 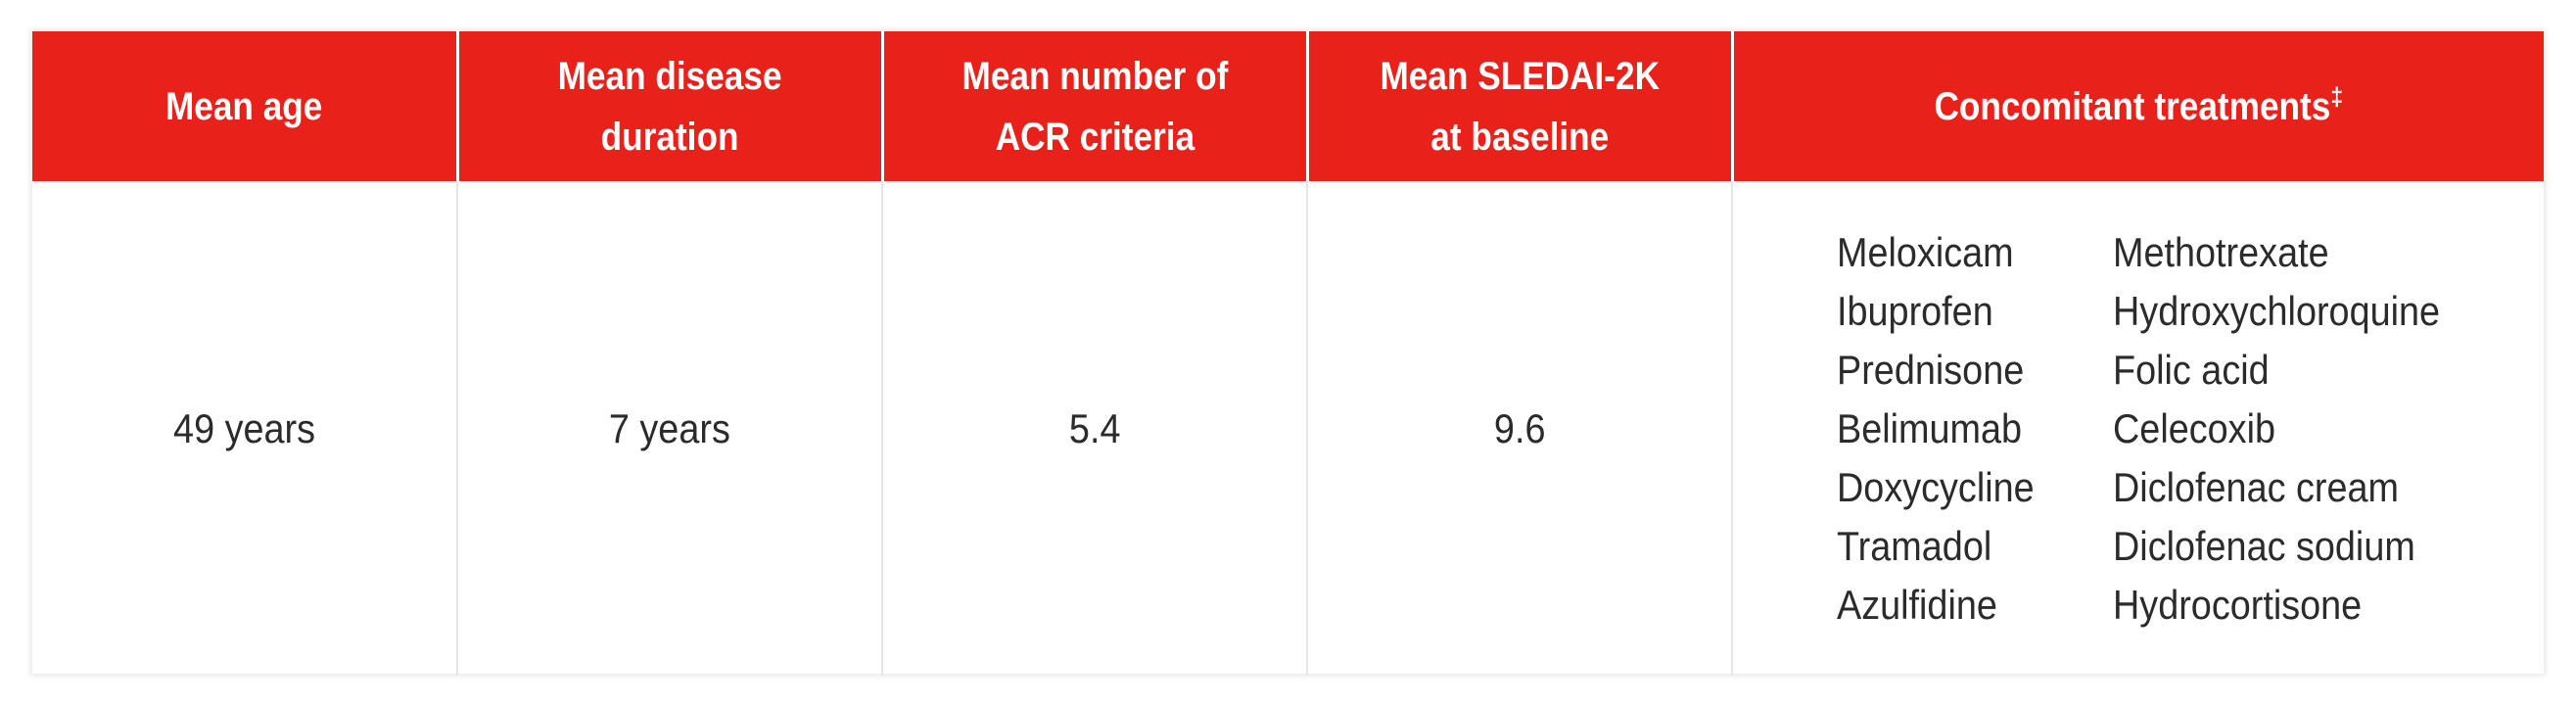 I want to click on header-mean-acr-criteria: Mean number of ACR criteria, so click(x=1096, y=106).